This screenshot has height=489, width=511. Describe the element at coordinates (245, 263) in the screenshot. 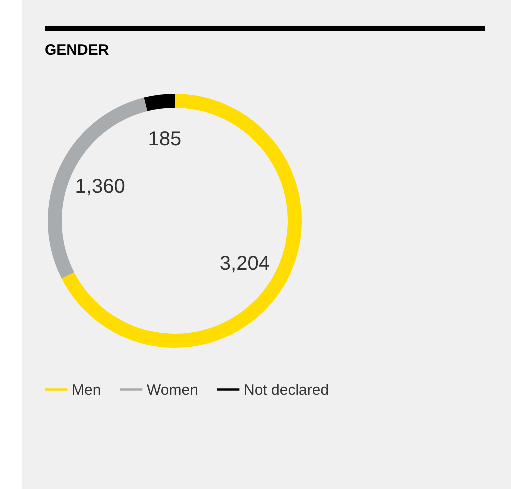

I see `data-label: 3,204` at that location.